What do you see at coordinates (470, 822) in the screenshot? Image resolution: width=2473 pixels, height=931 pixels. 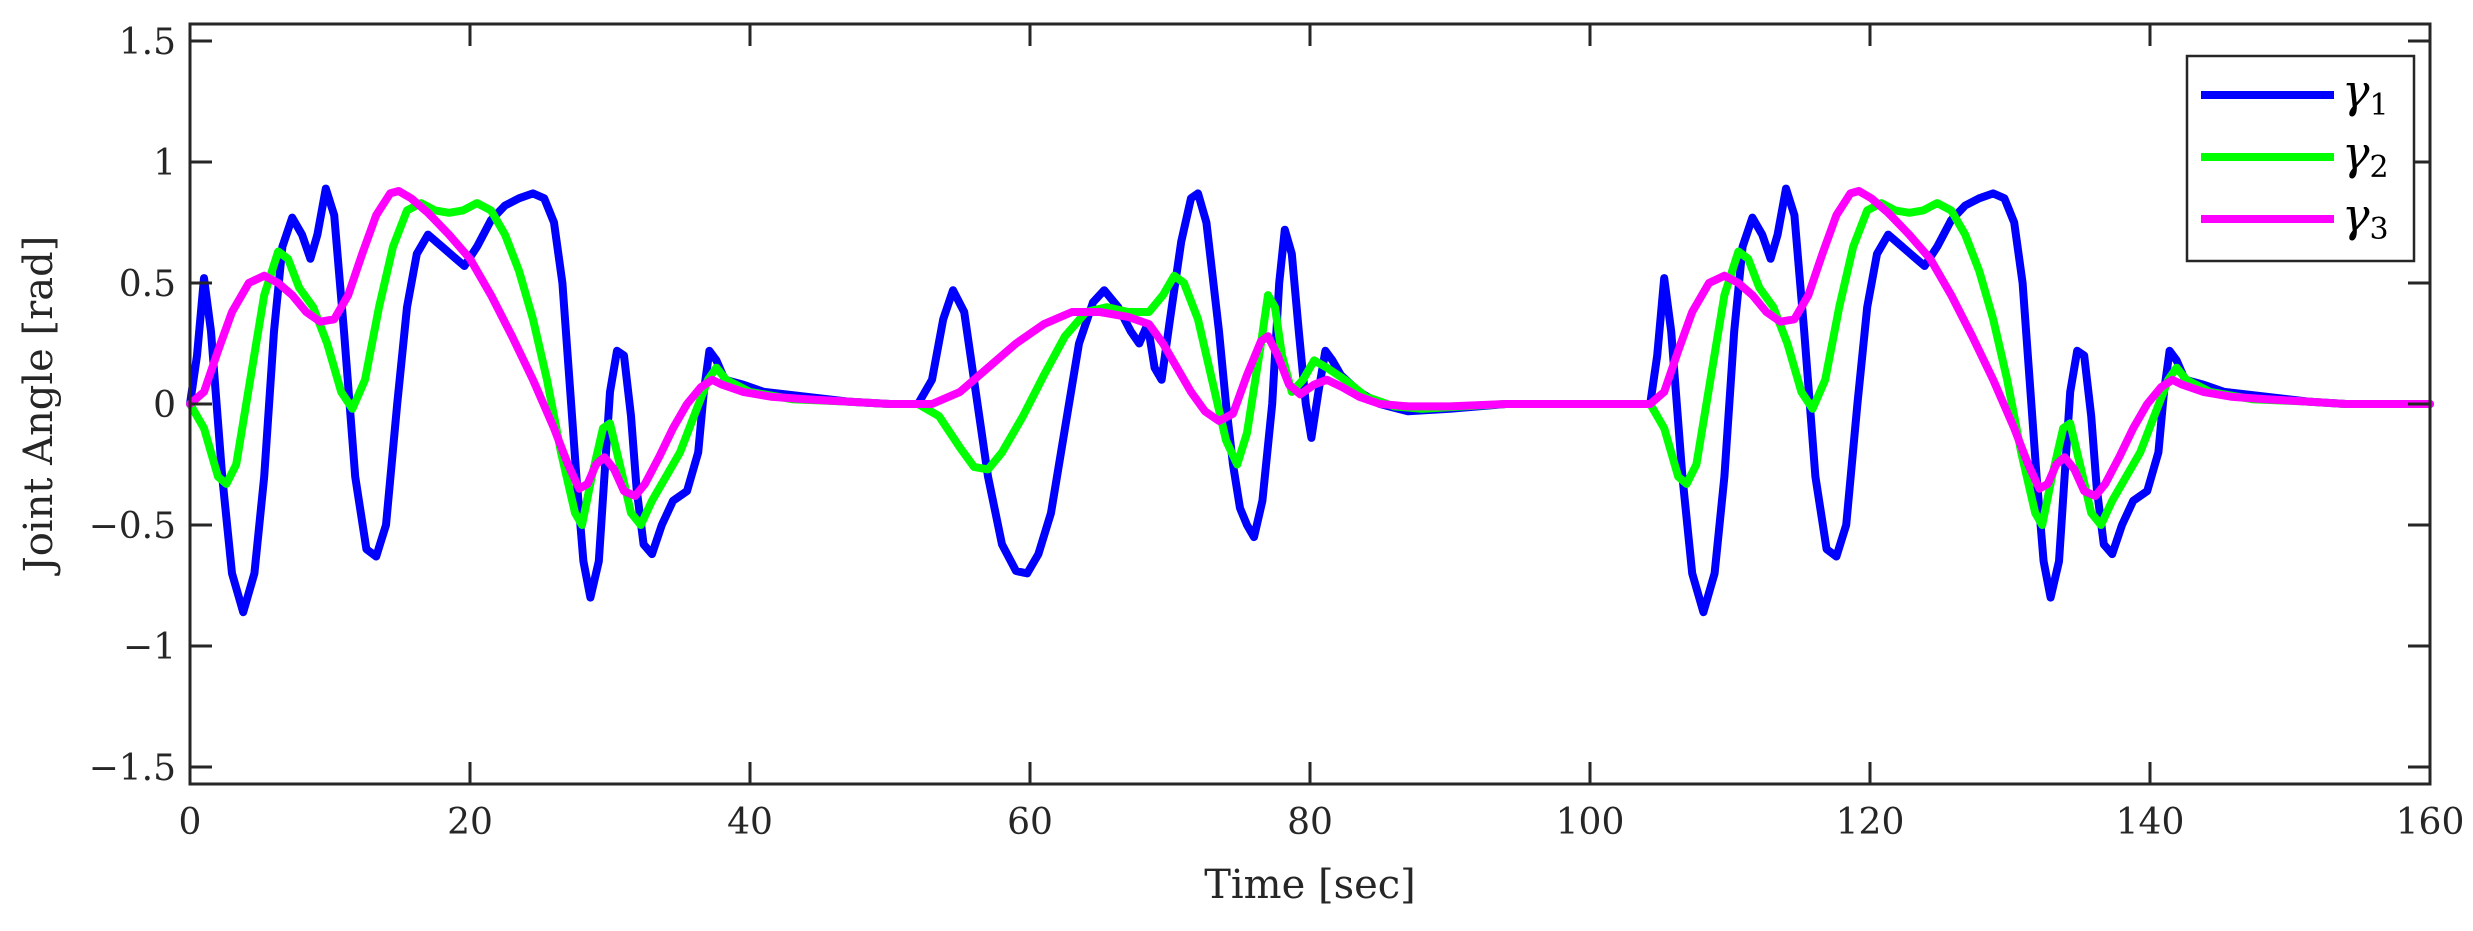 I see `x-tick-label: 20` at bounding box center [470, 822].